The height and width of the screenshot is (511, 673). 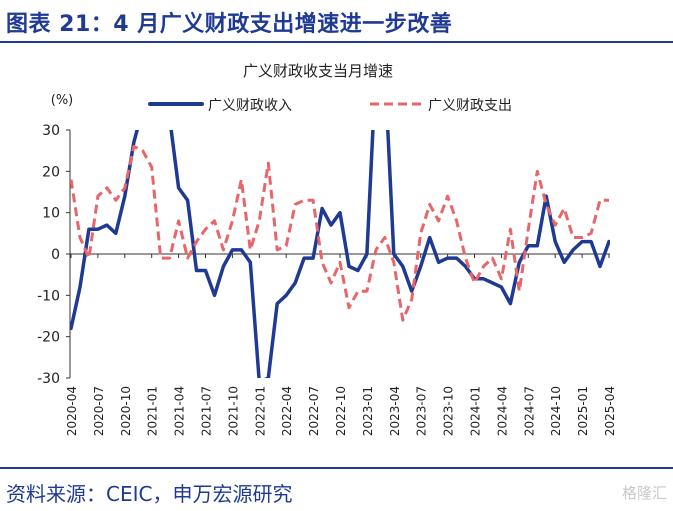 What do you see at coordinates (62, 100) in the screenshot?
I see `y-axis-unit-label: (%)` at bounding box center [62, 100].